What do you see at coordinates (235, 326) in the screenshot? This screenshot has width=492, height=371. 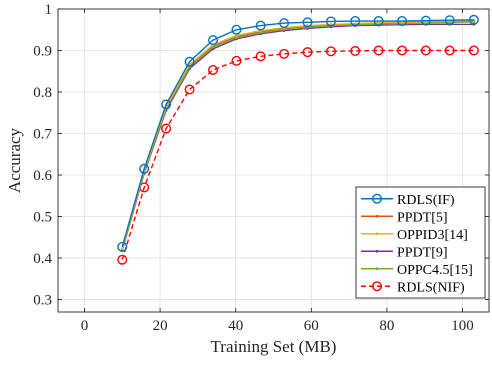 I see `x-tick-label: 40` at bounding box center [235, 326].